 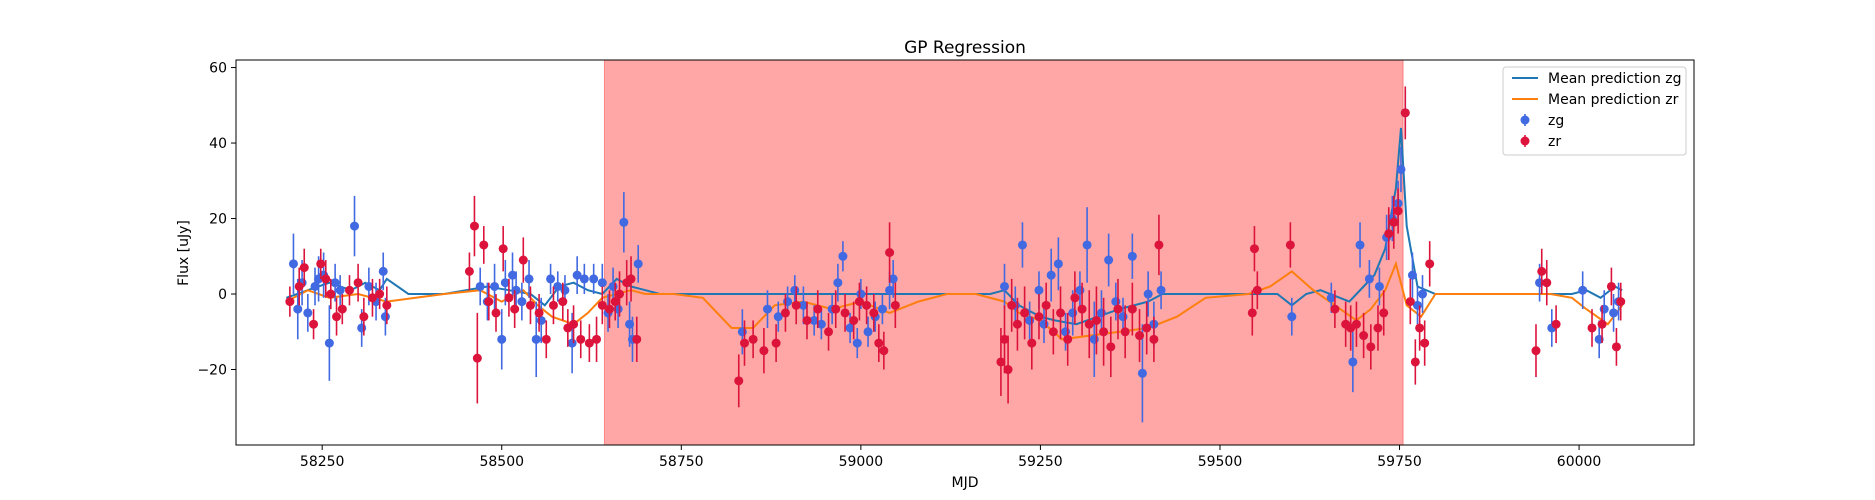 What do you see at coordinates (1525, 141) in the screenshot?
I see `legend-marker-swatch` at bounding box center [1525, 141].